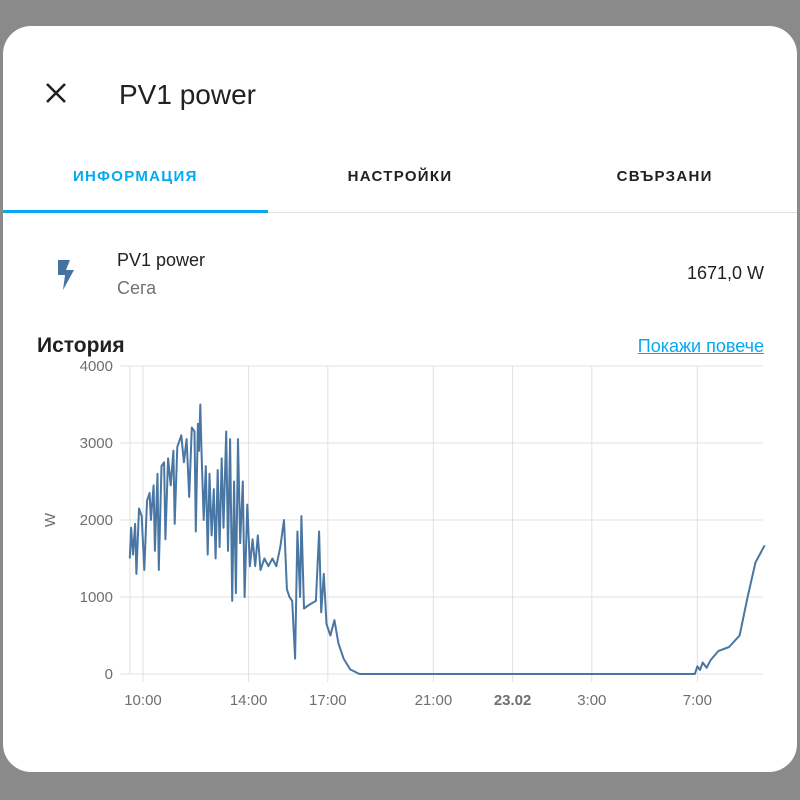 Image resolution: width=800 pixels, height=800 pixels. Describe the element at coordinates (96, 366) in the screenshot. I see `y-tick-label: 4000` at that location.